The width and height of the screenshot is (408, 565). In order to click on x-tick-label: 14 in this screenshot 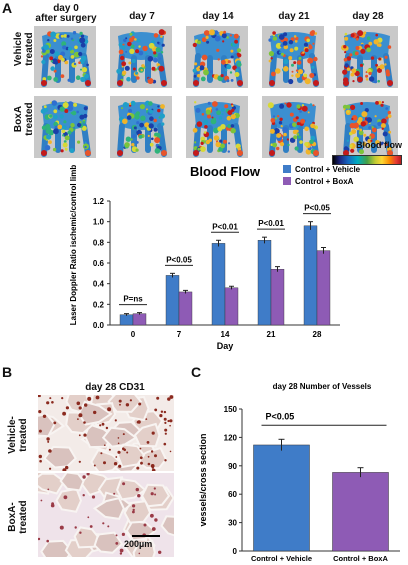, I will do `click(225, 334)`.